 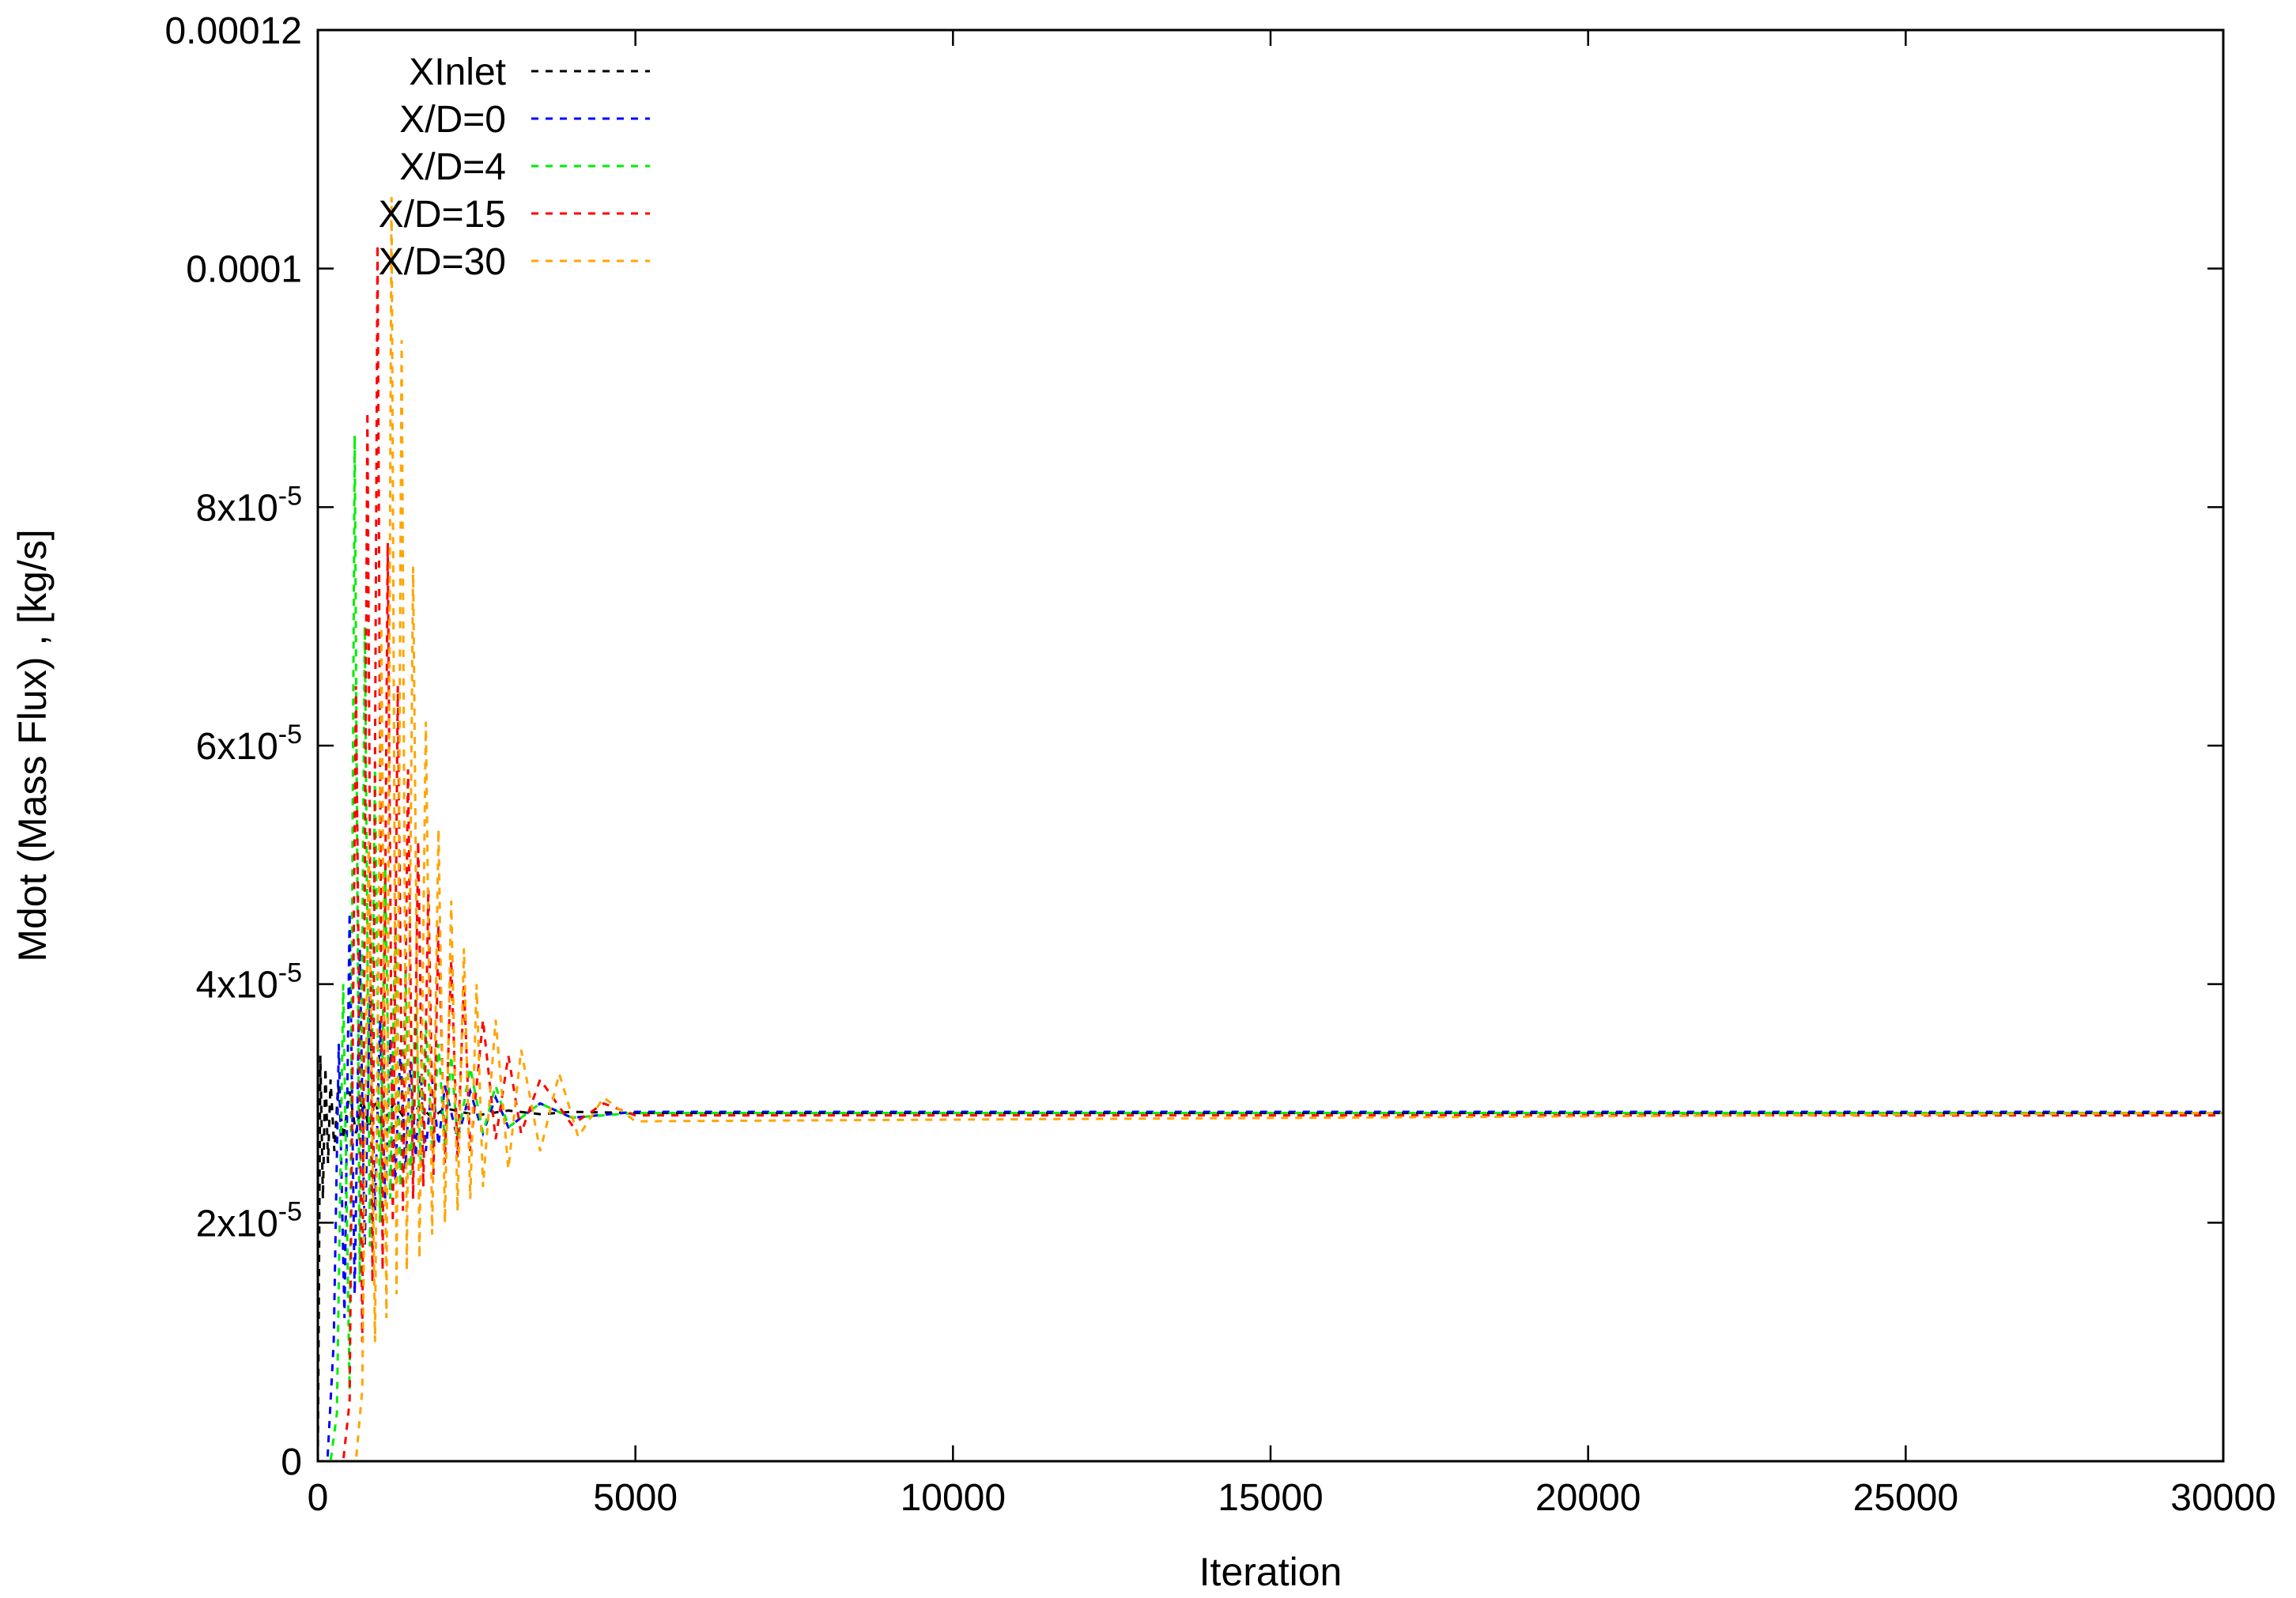 I want to click on legend-label-4: X/D=30, so click(x=442, y=262).